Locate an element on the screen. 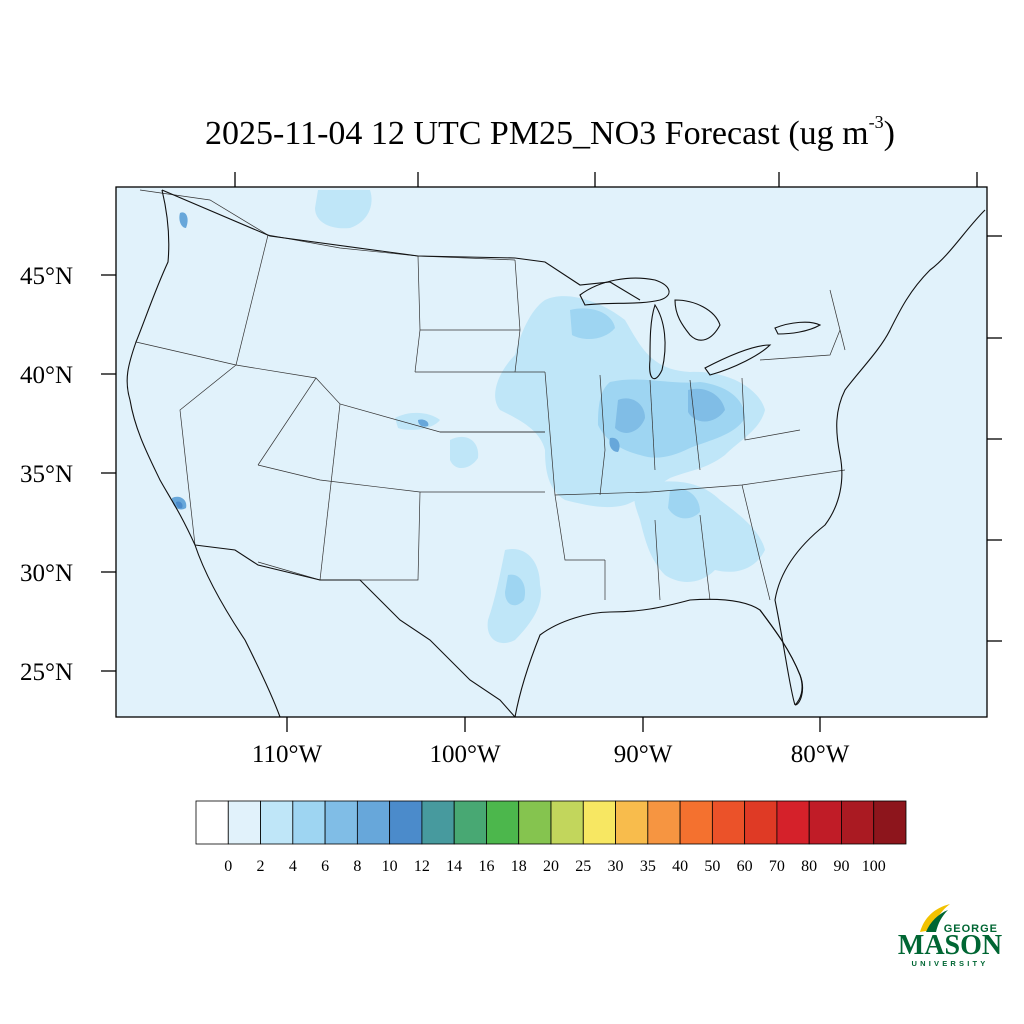  colorbar-tick-label: 0 is located at coordinates (228, 866).